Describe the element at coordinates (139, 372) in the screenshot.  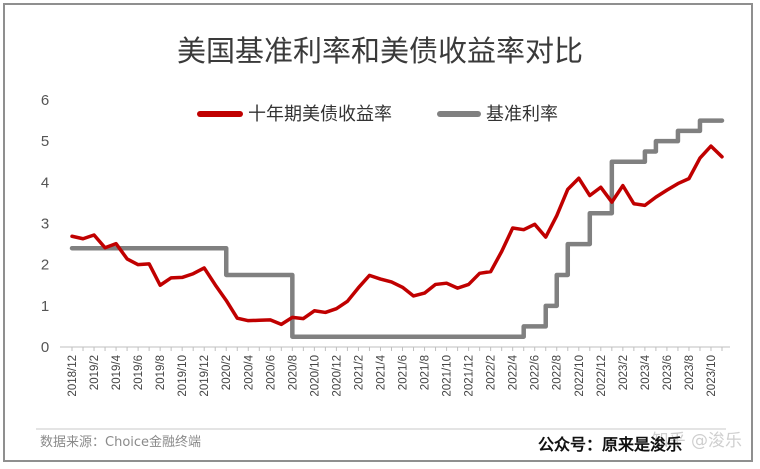
I see `x-tick-label: 2019/6` at that location.